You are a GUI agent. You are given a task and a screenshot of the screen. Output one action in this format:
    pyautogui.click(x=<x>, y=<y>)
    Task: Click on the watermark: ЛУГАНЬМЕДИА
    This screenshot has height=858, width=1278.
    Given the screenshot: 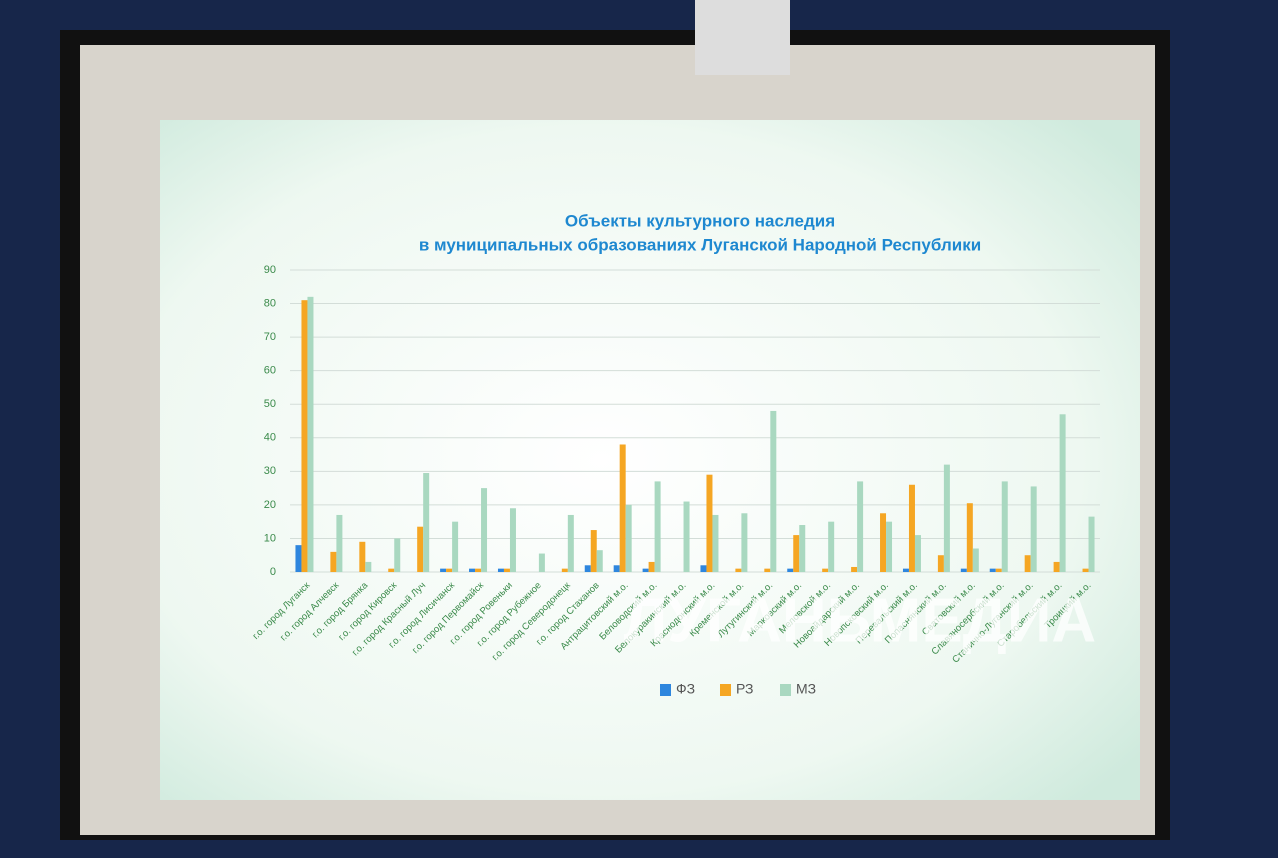 What is the action you would take?
    pyautogui.click(x=860, y=620)
    